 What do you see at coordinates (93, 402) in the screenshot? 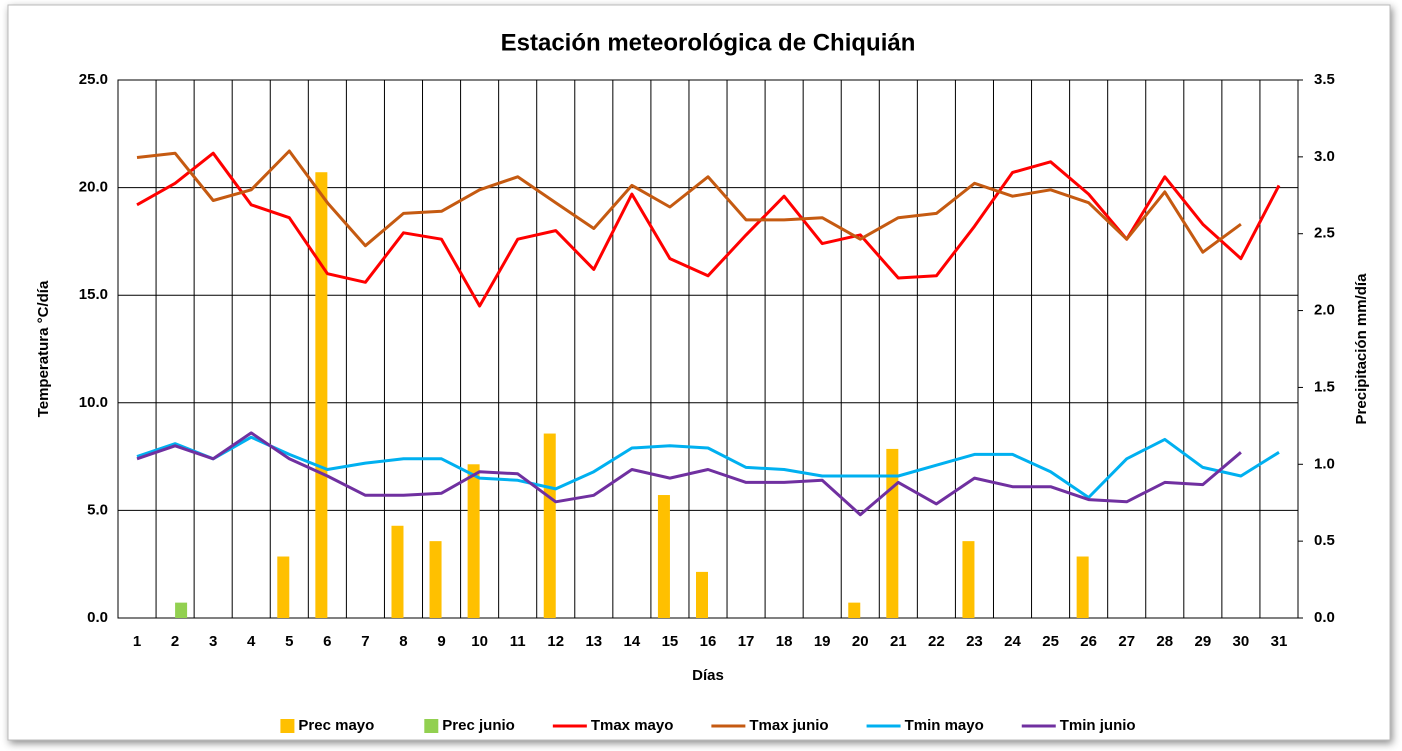
I see `y-tick-label: 10.0` at bounding box center [93, 402].